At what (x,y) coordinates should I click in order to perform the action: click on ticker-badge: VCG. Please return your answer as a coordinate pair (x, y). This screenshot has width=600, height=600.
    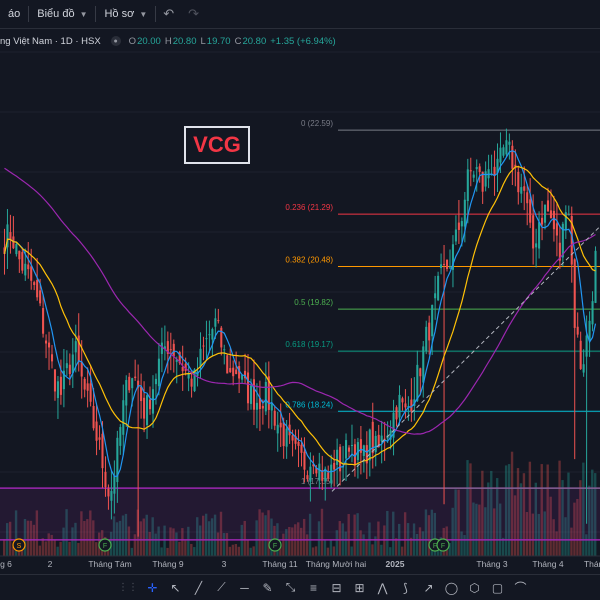
    Looking at the image, I should click on (217, 145).